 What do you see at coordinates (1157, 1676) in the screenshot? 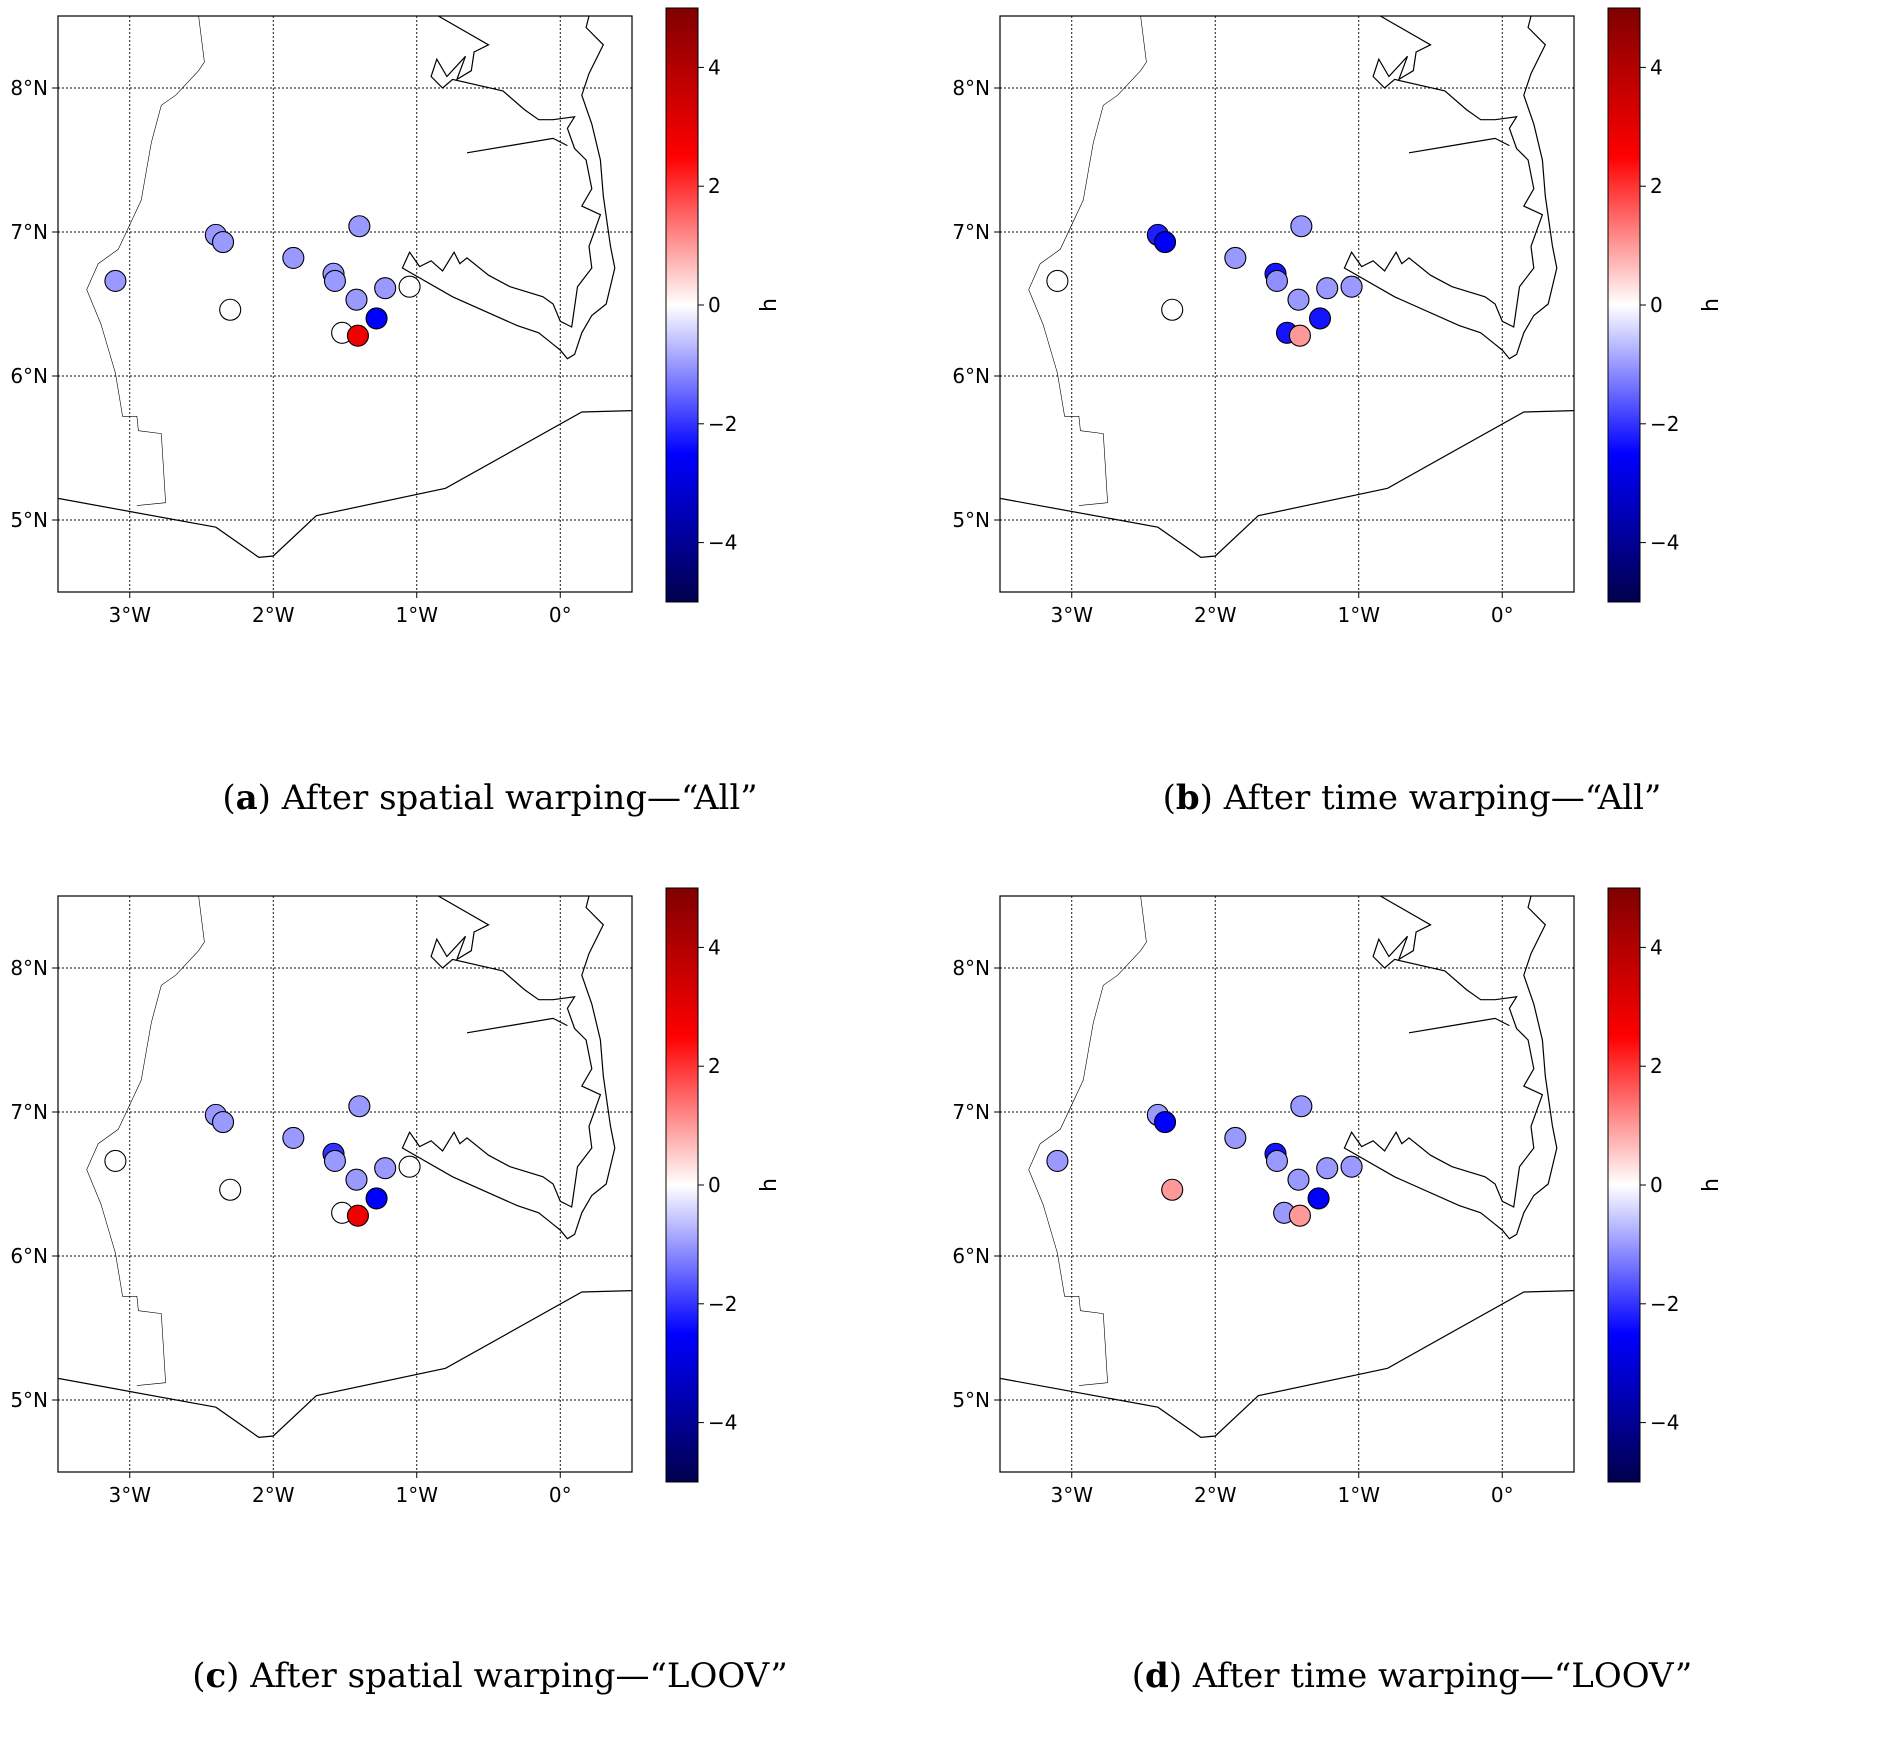
I see `caption-letter-d: d` at bounding box center [1157, 1676].